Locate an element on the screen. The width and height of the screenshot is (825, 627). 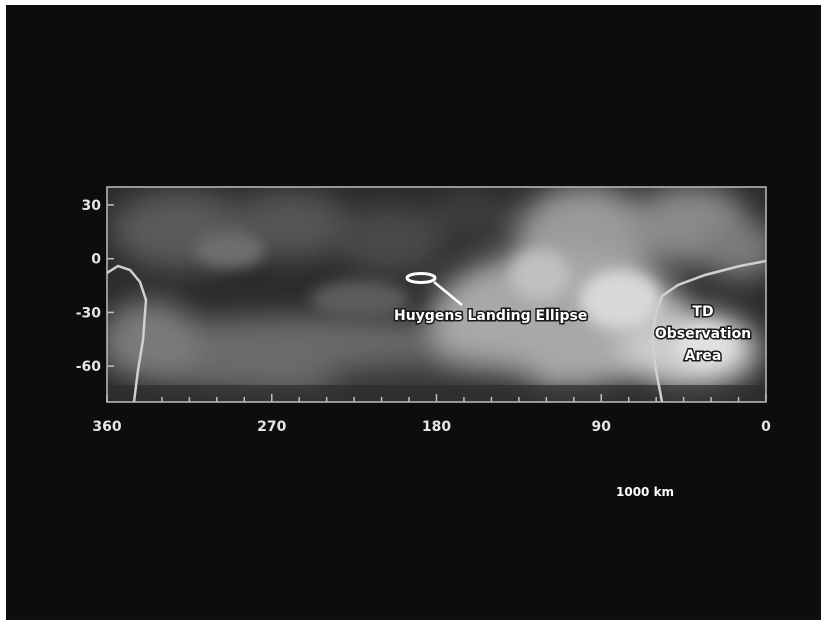
observation-area-label-line2: Observation is located at coordinates (703, 334).